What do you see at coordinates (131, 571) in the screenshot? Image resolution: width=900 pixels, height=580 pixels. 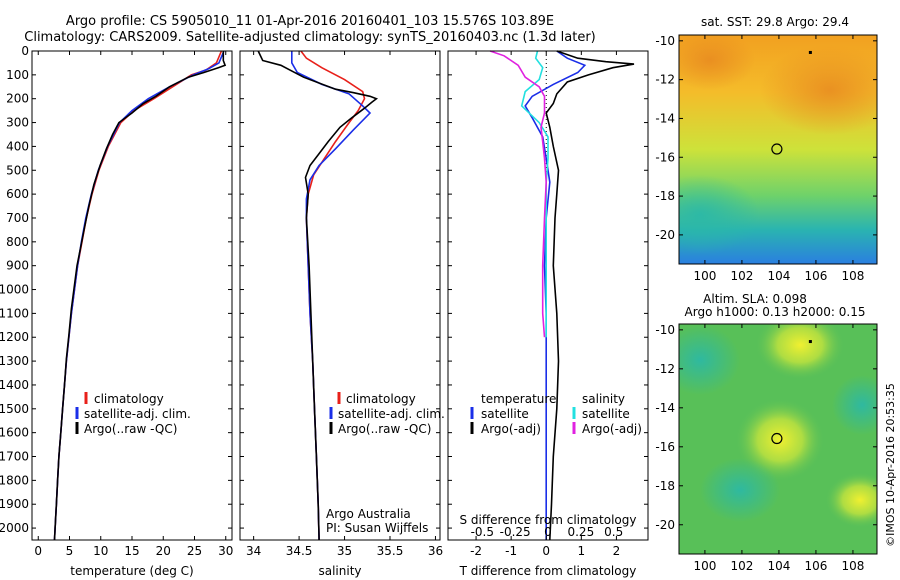 I see `x-axis-label: temperature (deg C)` at bounding box center [131, 571].